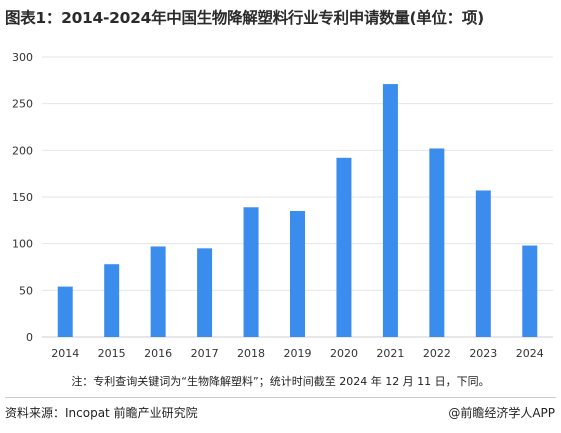 The image size is (561, 433). I want to click on bar-2024, so click(530, 291).